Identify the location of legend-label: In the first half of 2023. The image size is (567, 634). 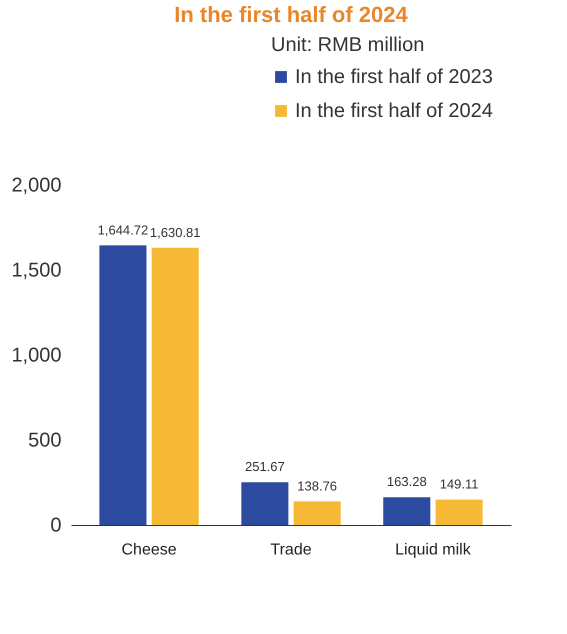
(394, 77).